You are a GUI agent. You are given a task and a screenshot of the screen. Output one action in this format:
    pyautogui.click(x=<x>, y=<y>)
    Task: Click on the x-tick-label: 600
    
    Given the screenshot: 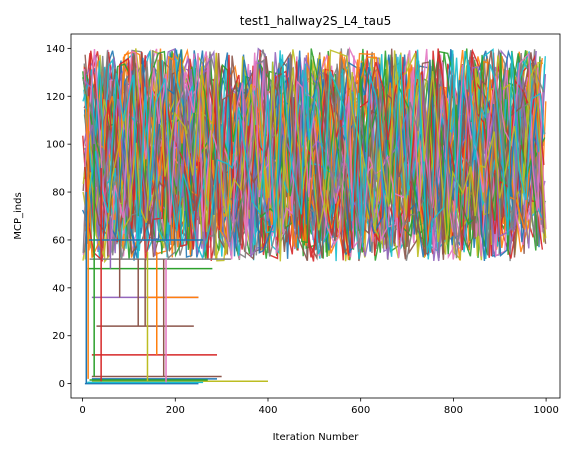 What is the action you would take?
    pyautogui.click(x=360, y=410)
    